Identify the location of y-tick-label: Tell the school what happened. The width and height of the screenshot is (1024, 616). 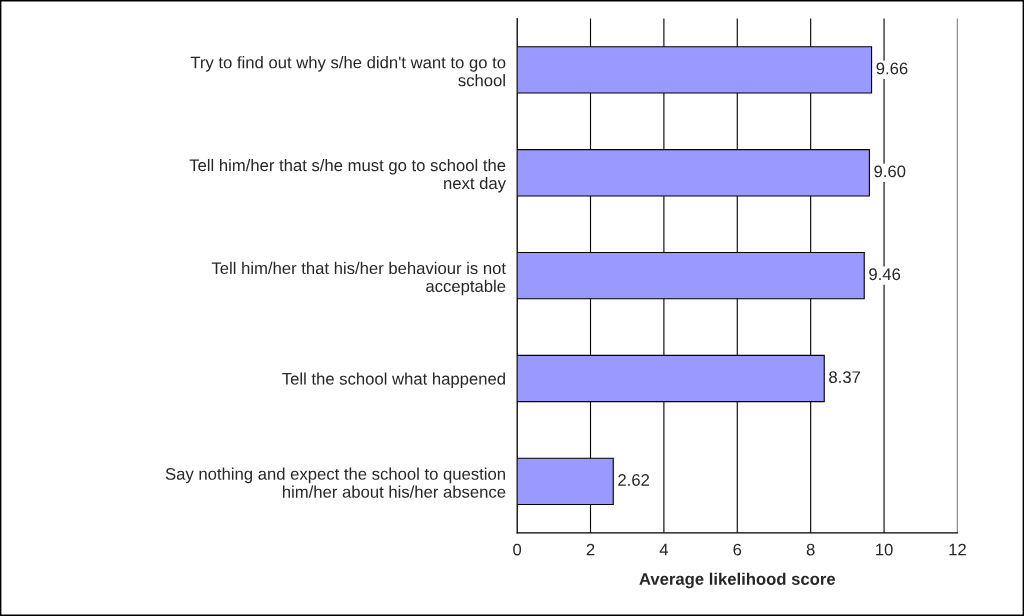
(393, 380).